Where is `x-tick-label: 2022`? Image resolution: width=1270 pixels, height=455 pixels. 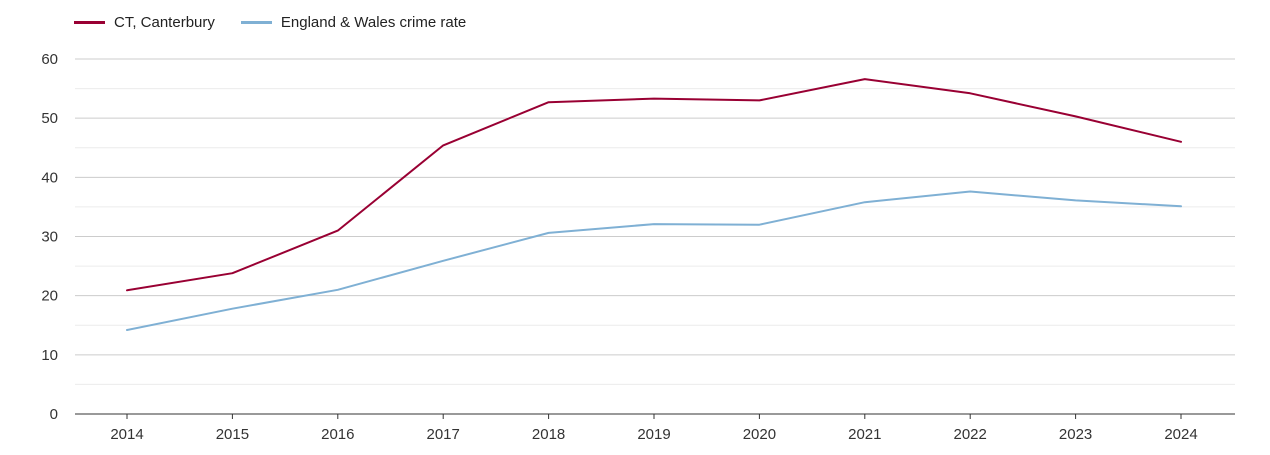 x-tick-label: 2022 is located at coordinates (970, 434).